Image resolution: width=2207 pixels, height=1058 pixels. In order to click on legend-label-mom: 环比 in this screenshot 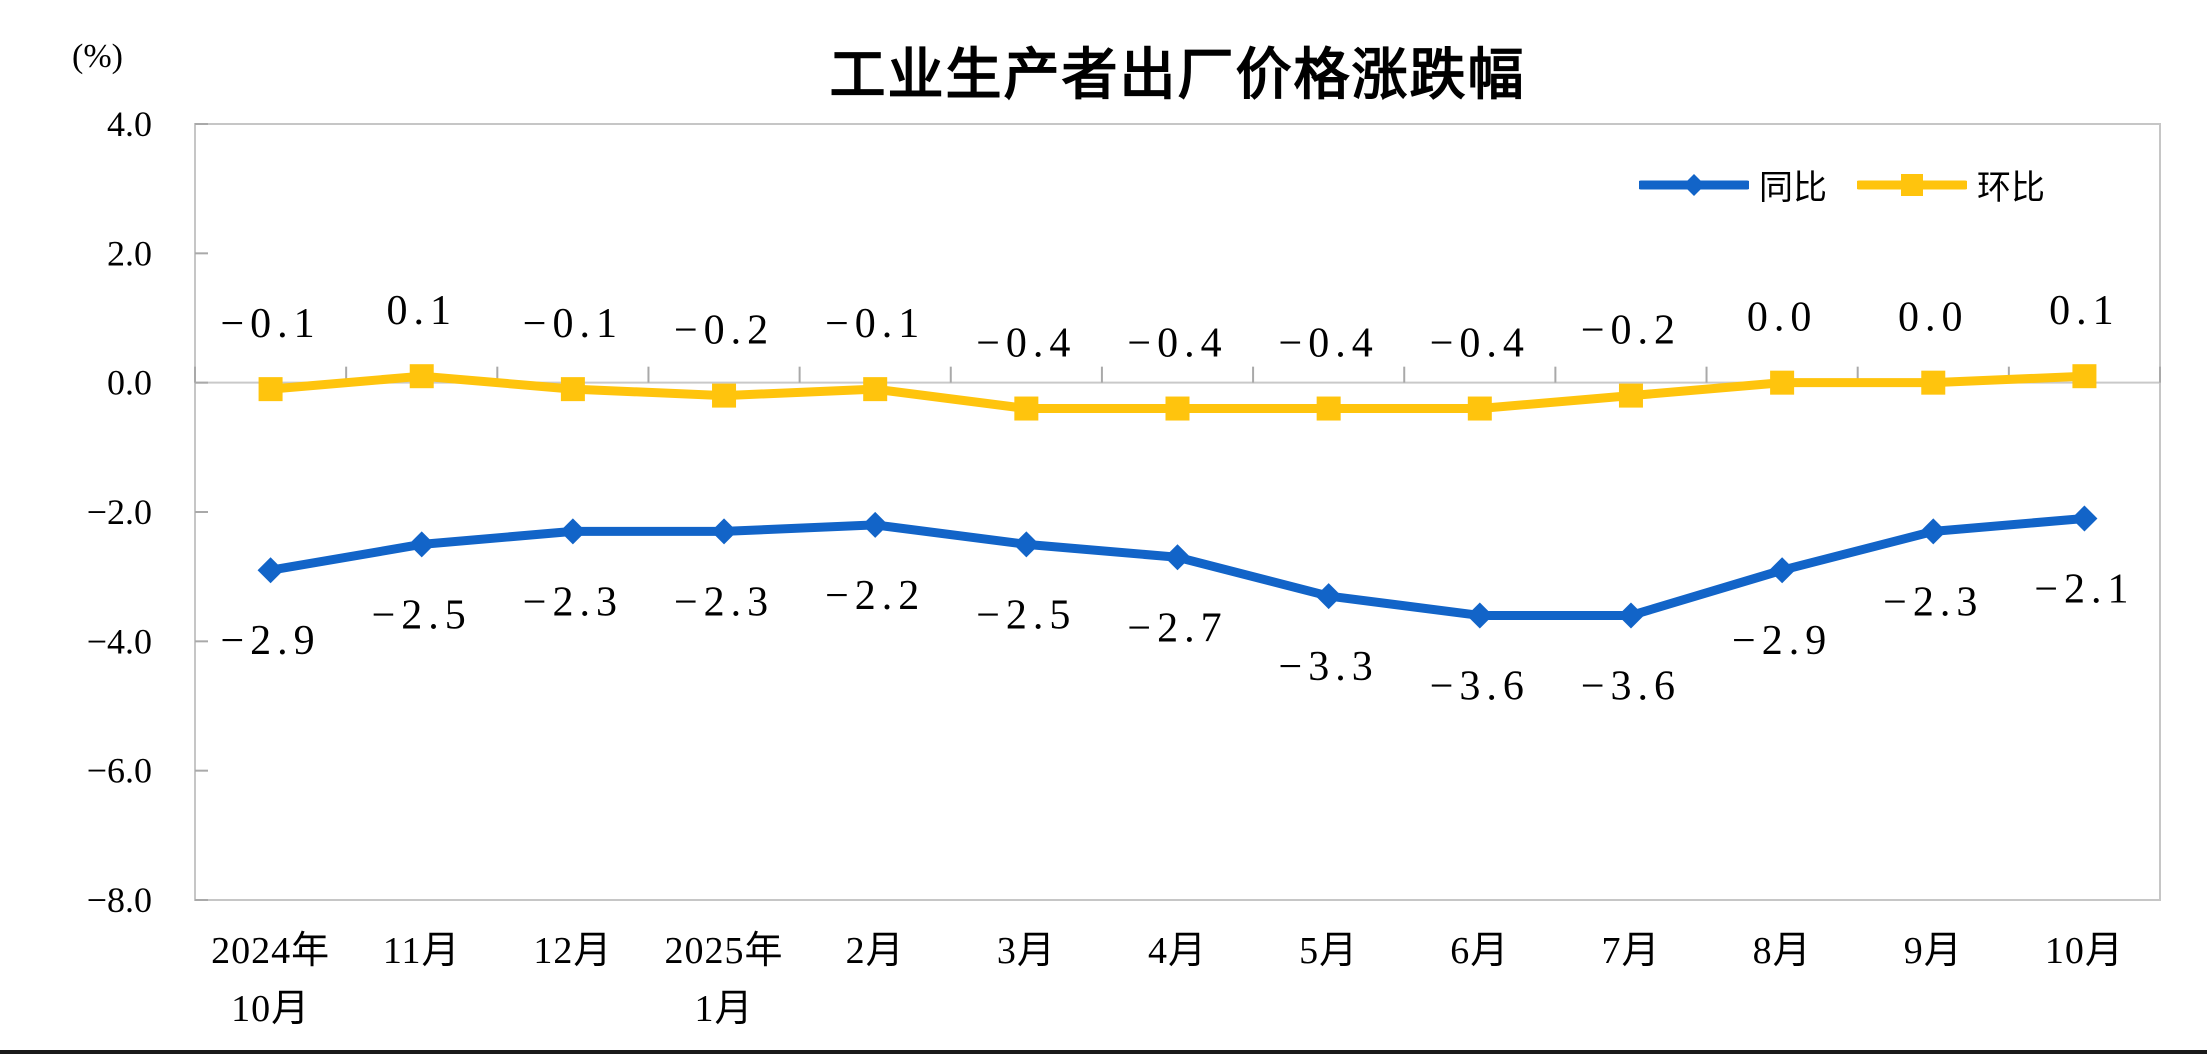, I will do `click(2011, 188)`.